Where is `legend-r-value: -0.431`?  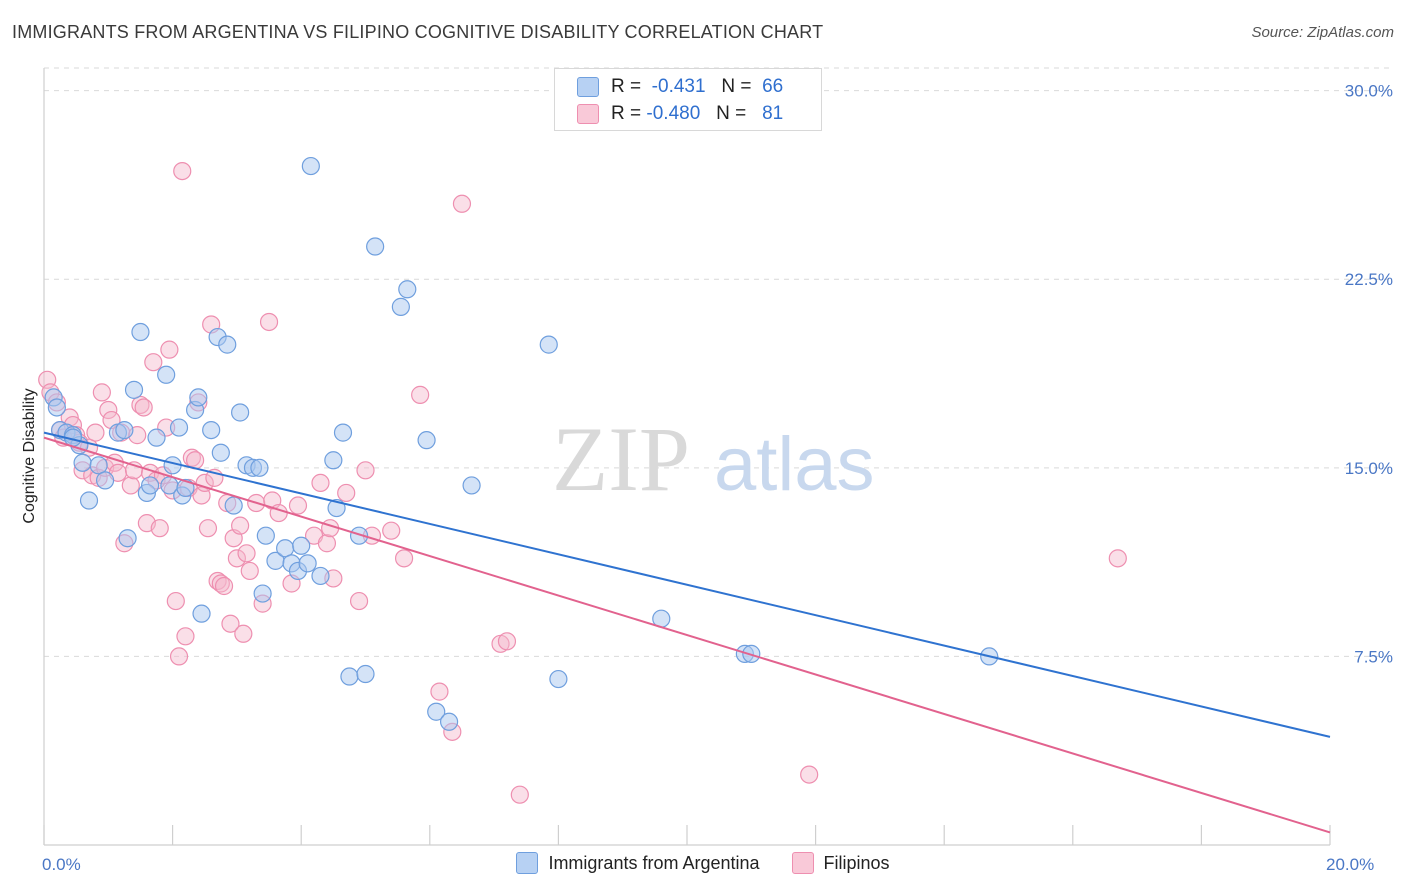
legend-r-value: -0.431 is located at coordinates (678, 86).